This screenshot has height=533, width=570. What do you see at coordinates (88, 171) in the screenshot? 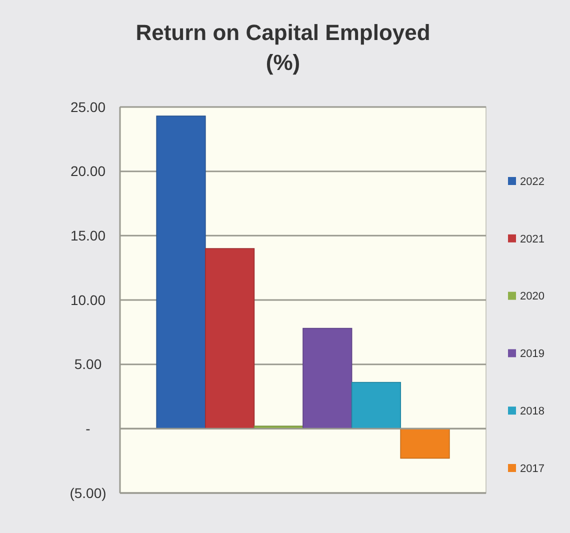
I see `y-tick-label: 20.00` at bounding box center [88, 171].